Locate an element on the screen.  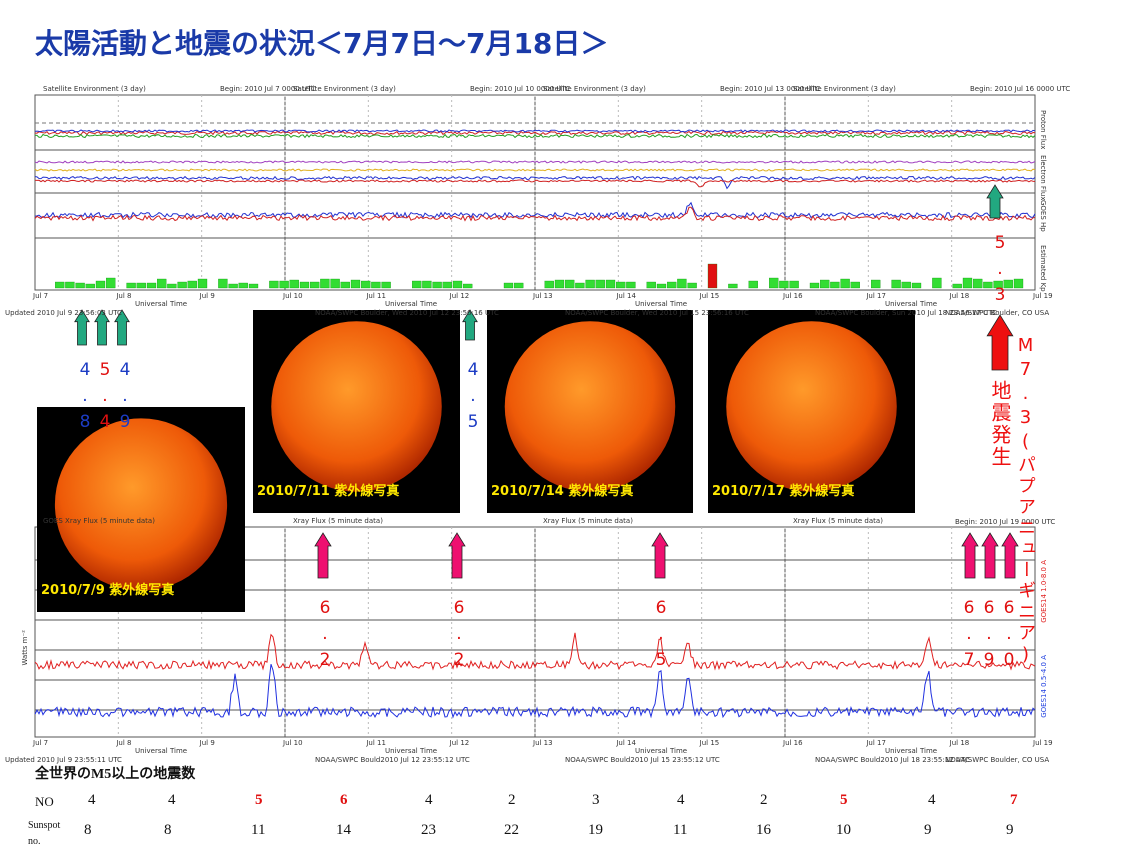
x-tick-label: Jul 14 is located at coordinates (626, 743).